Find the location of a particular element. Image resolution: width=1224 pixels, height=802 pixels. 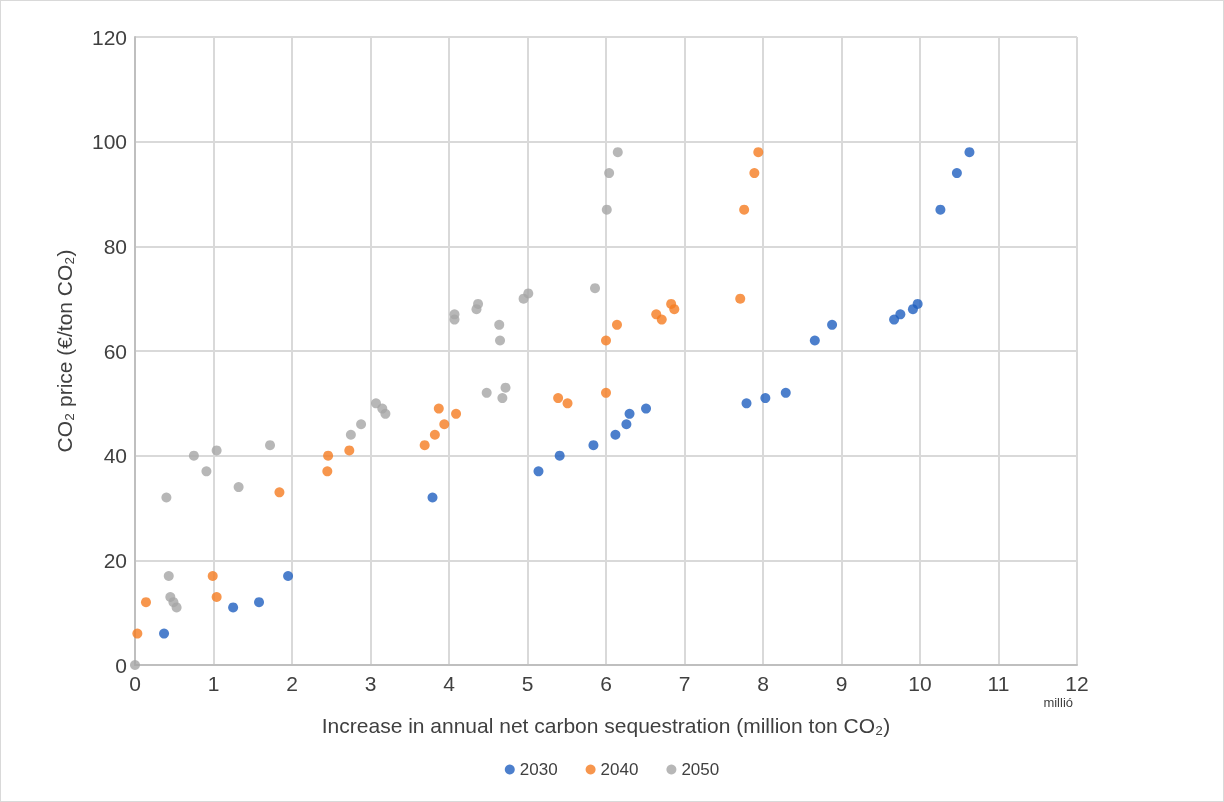

y-tick-label: 80 is located at coordinates (115, 246).